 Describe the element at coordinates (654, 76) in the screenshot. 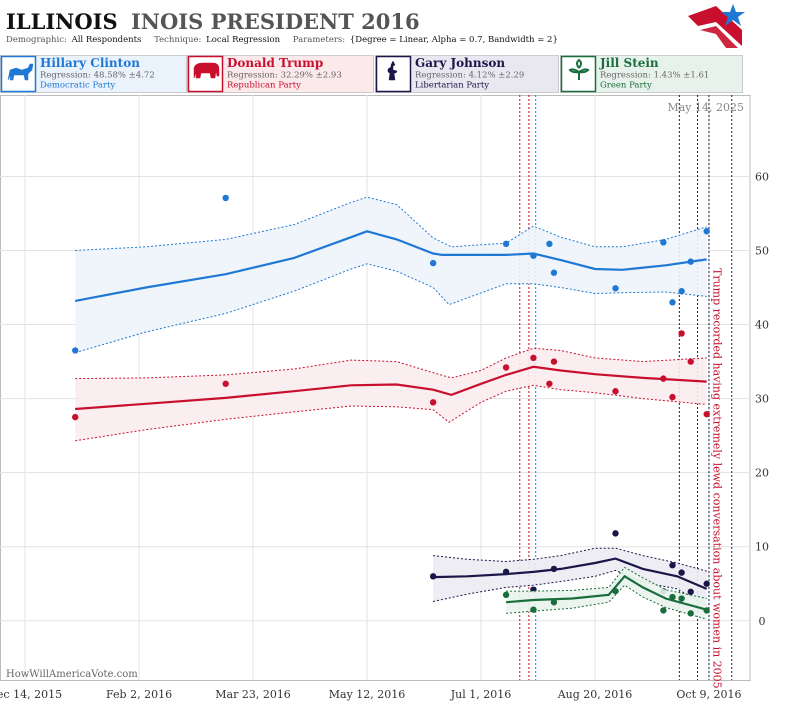

I see `candidate-regression: Regression: 1.43% ±1.61` at that location.